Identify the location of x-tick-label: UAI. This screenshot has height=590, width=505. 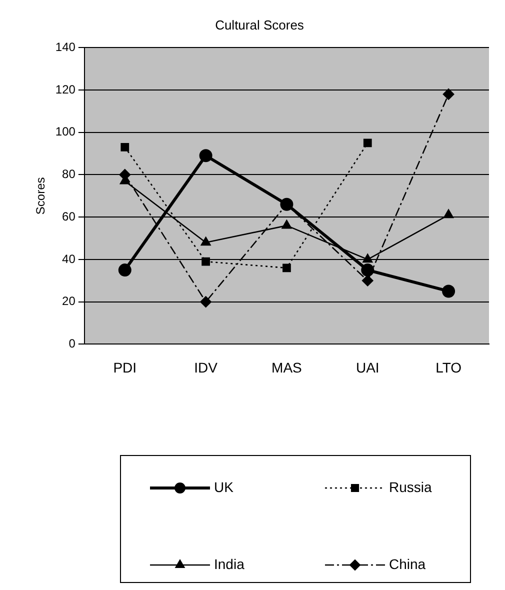
(368, 367).